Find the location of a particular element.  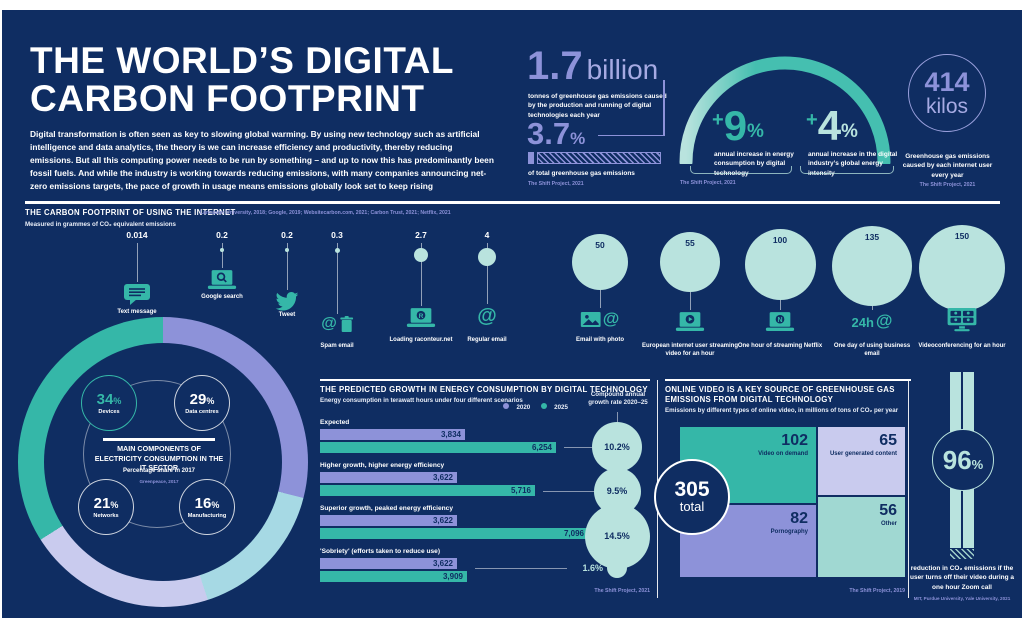

video-grid-icon is located at coordinates (962, 320).